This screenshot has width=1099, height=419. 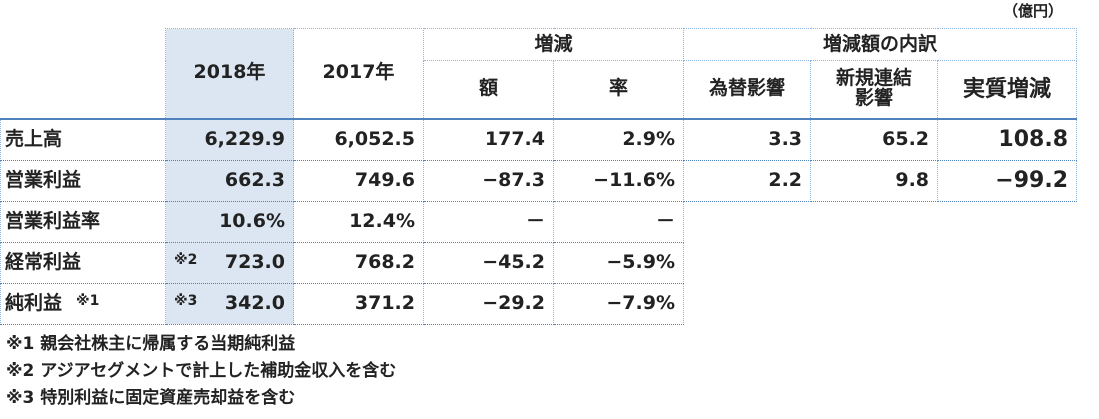 I want to click on value-cell: 10.6%, so click(x=229, y=221).